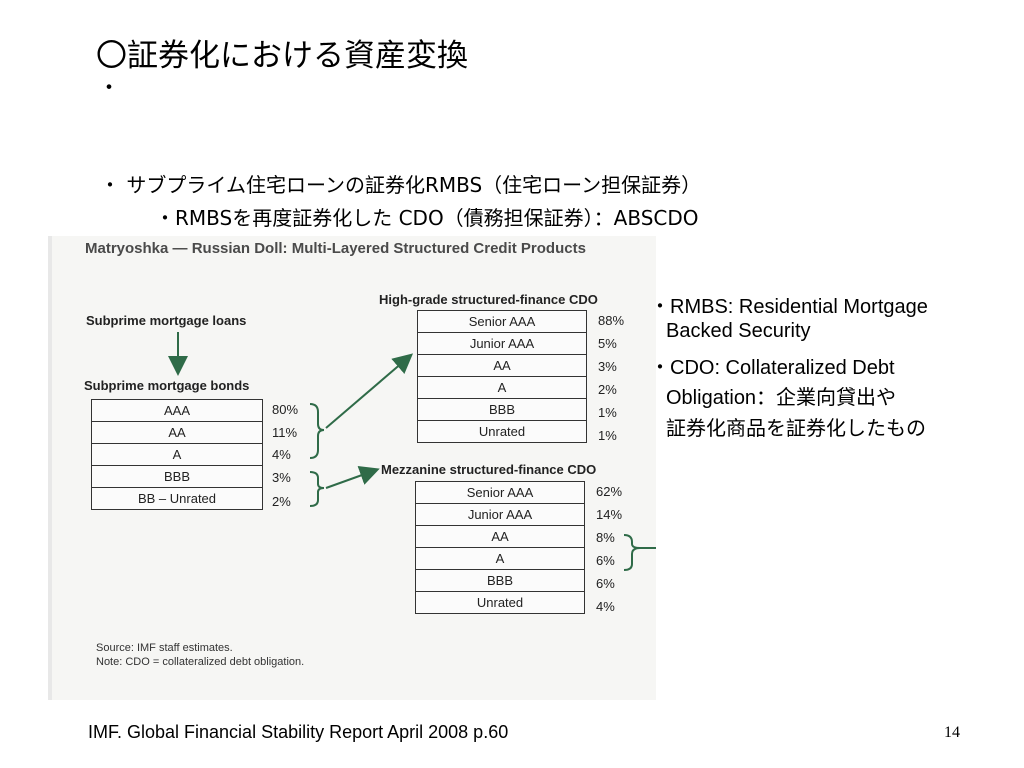  Describe the element at coordinates (164, 648) in the screenshot. I see `figure-source: Source: IMF staff estimates.` at that location.